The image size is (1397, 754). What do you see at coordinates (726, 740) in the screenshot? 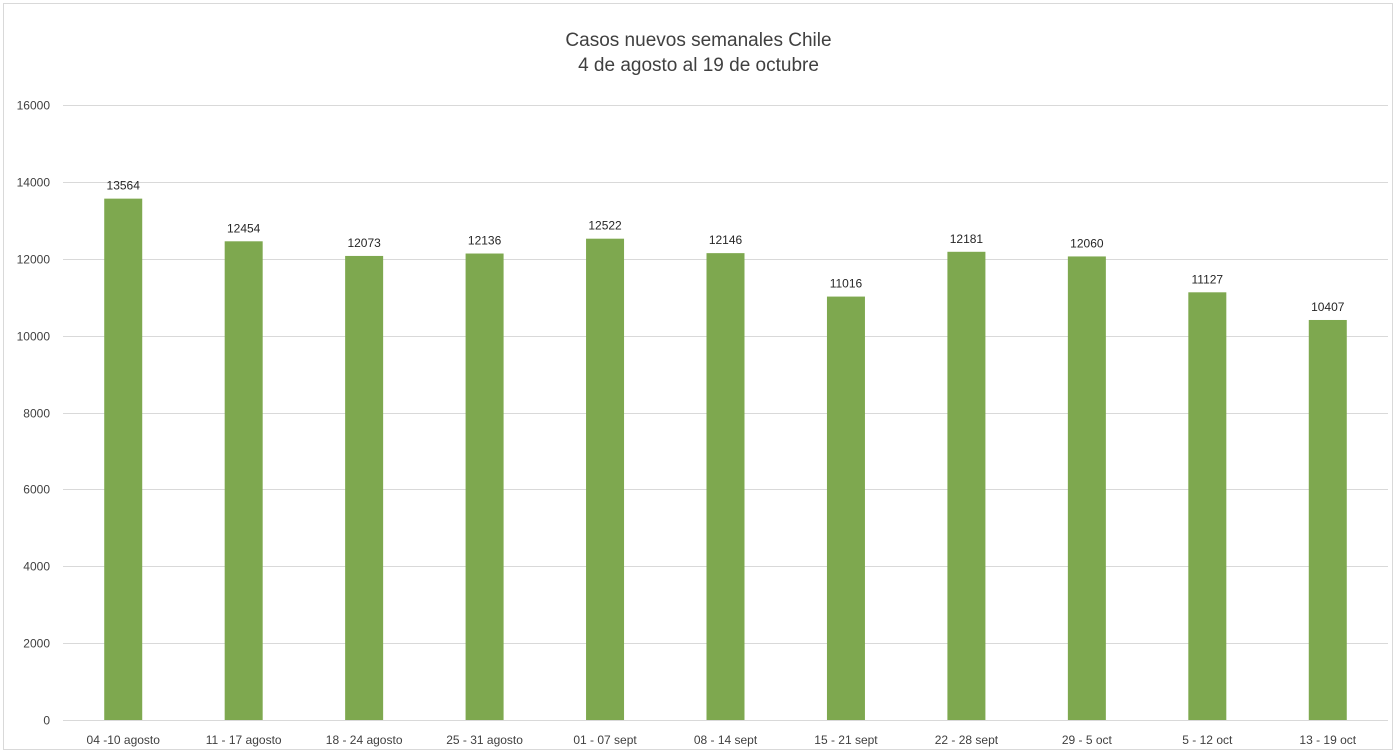
I see `x-tick-label: 08 - 14 sept` at bounding box center [726, 740].